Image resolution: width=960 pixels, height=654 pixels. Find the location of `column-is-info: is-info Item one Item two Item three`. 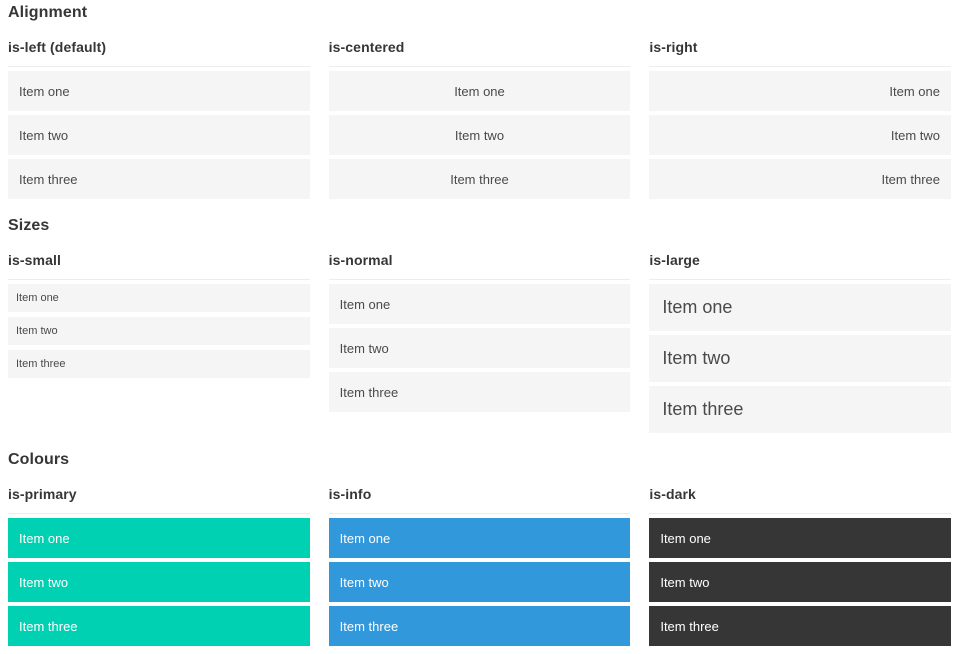

column-is-info: is-info Item one Item two Item three is located at coordinates (479, 568).